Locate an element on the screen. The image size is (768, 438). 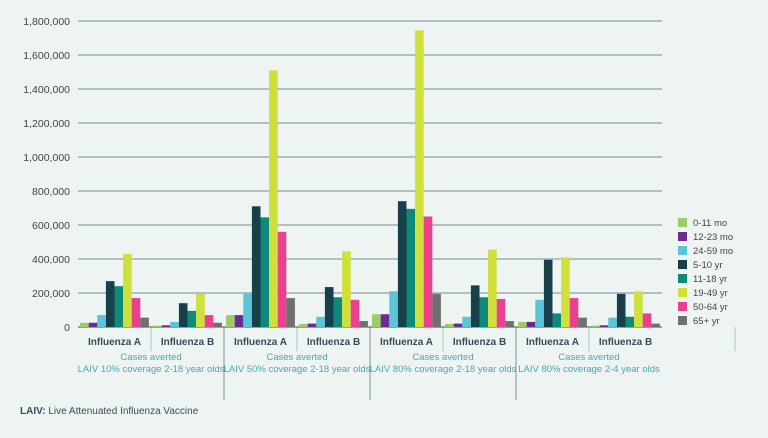
y-tick-label: 0 is located at coordinates (67, 328).